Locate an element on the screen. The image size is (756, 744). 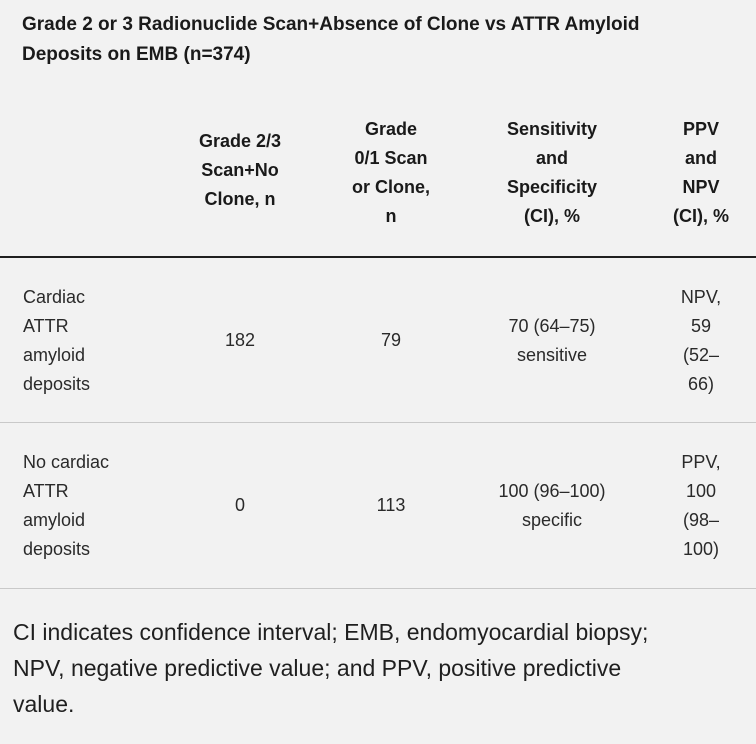
cell-grade01: 79 is located at coordinates (391, 340).